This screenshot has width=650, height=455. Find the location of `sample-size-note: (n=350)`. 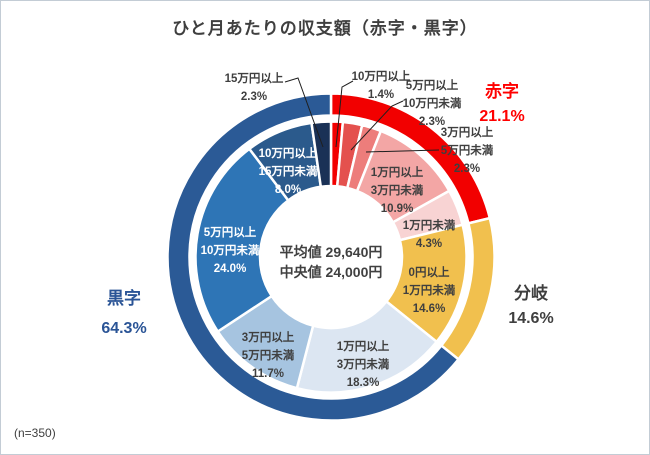

sample-size-note: (n=350) is located at coordinates (35, 433).